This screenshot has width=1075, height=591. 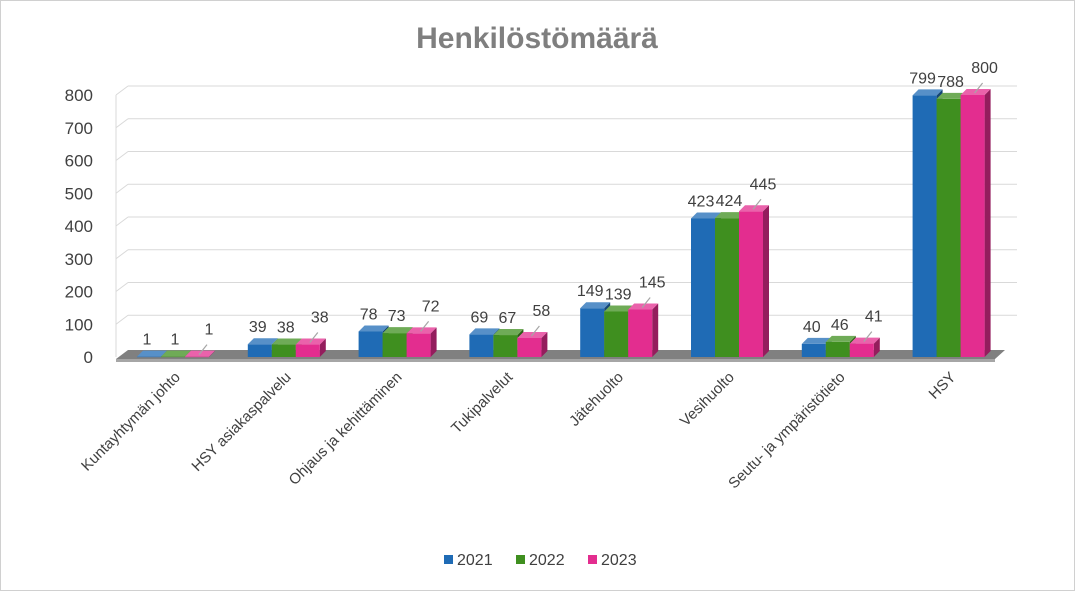 I want to click on y-tick-label: 600, so click(x=79, y=161).